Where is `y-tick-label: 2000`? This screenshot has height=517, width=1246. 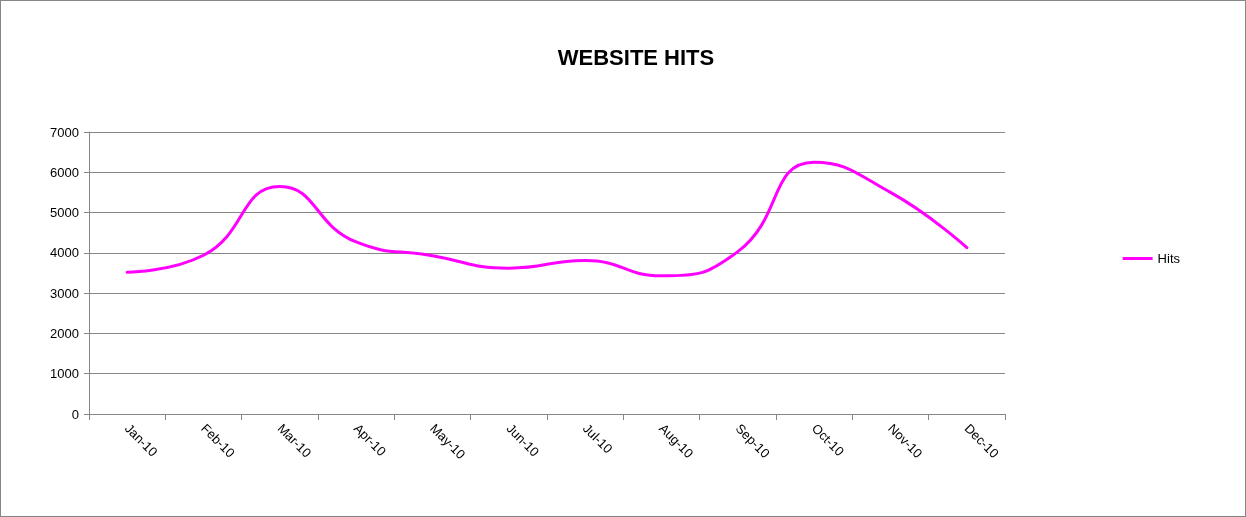 y-tick-label: 2000 is located at coordinates (64, 333).